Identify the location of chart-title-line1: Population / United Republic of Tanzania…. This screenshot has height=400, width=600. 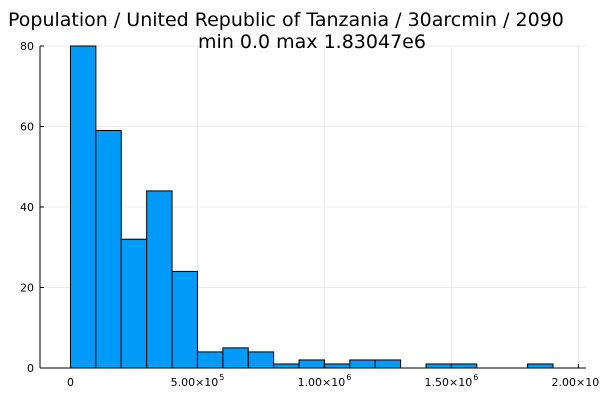
(286, 20).